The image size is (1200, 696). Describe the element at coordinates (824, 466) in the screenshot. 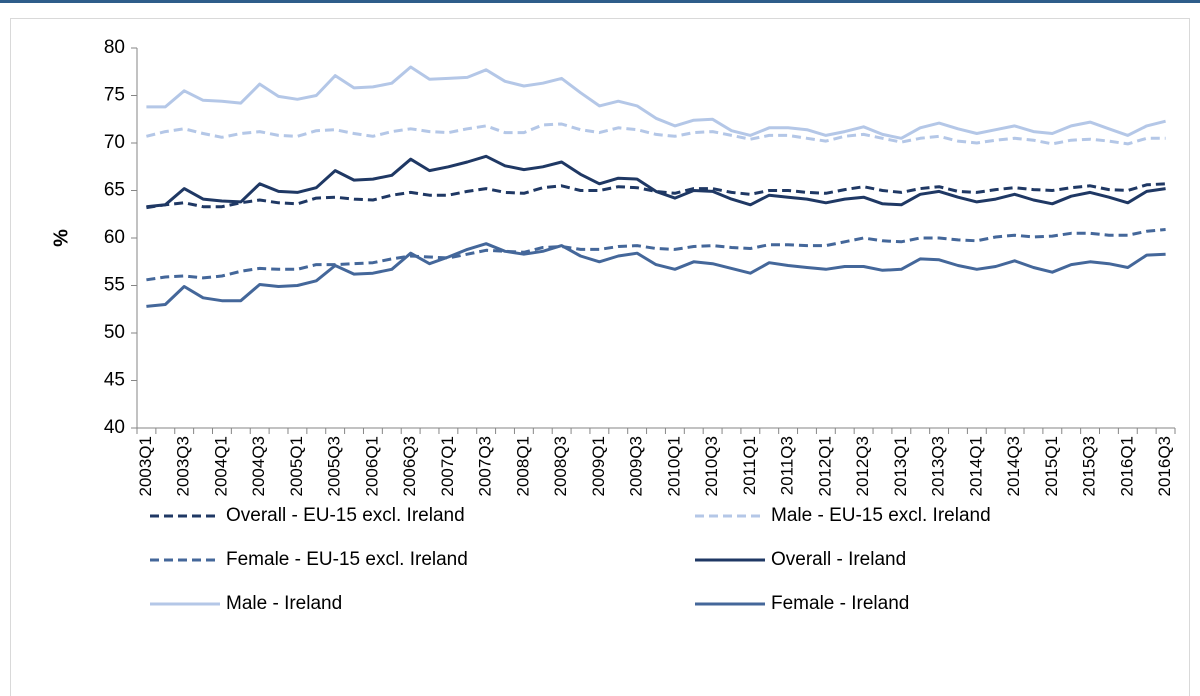

I see `x-tick-label: 2012Q1` at that location.